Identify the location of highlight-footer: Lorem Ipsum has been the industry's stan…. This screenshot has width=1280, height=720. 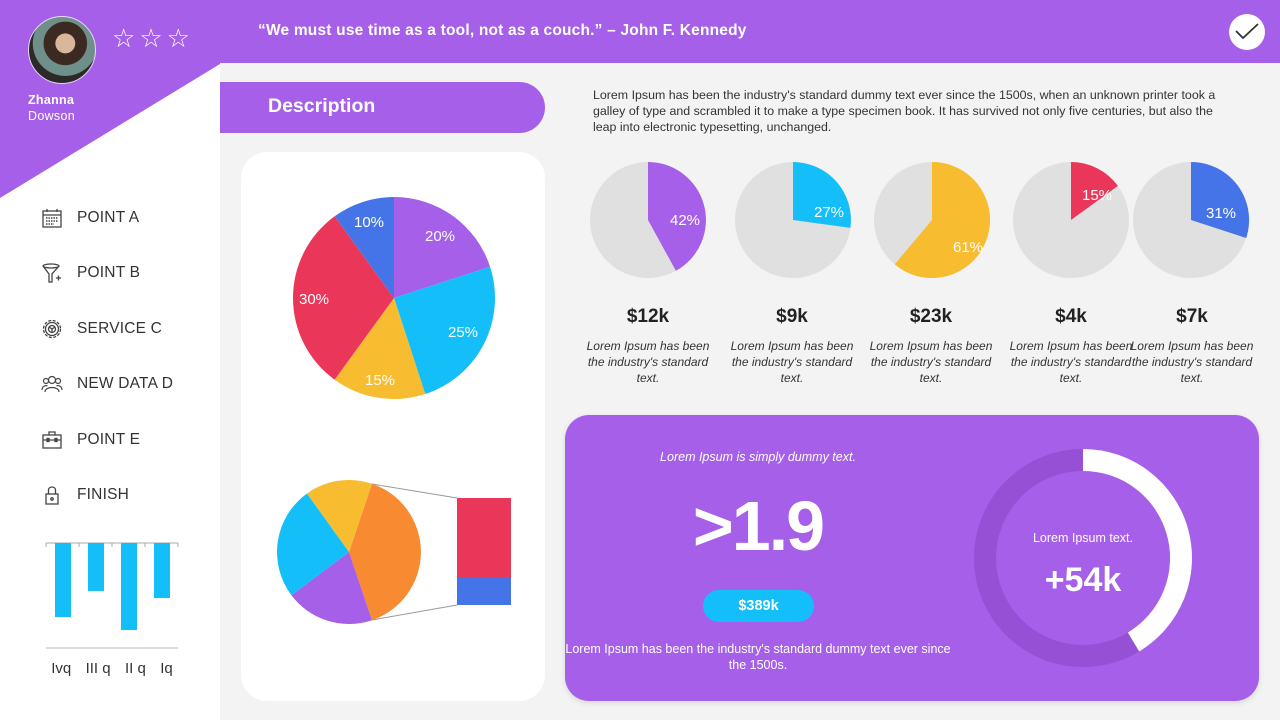
(758, 657).